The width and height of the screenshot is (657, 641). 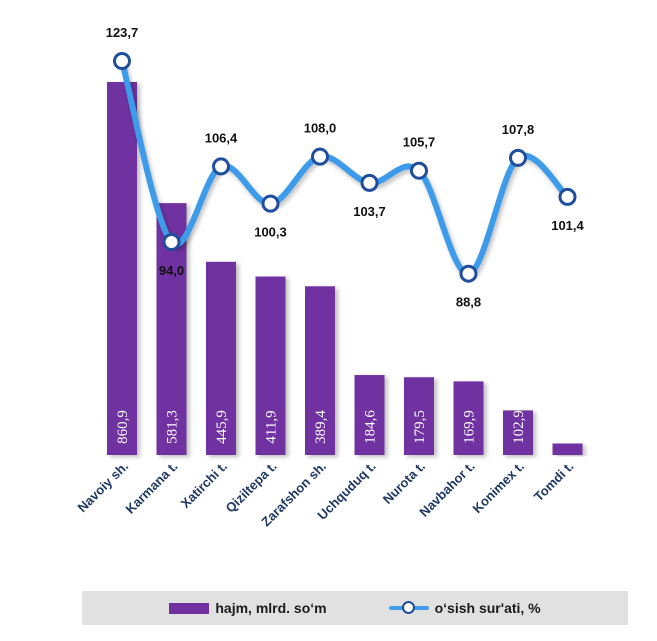 I want to click on category-label: Tomdi t., so click(x=554, y=482).